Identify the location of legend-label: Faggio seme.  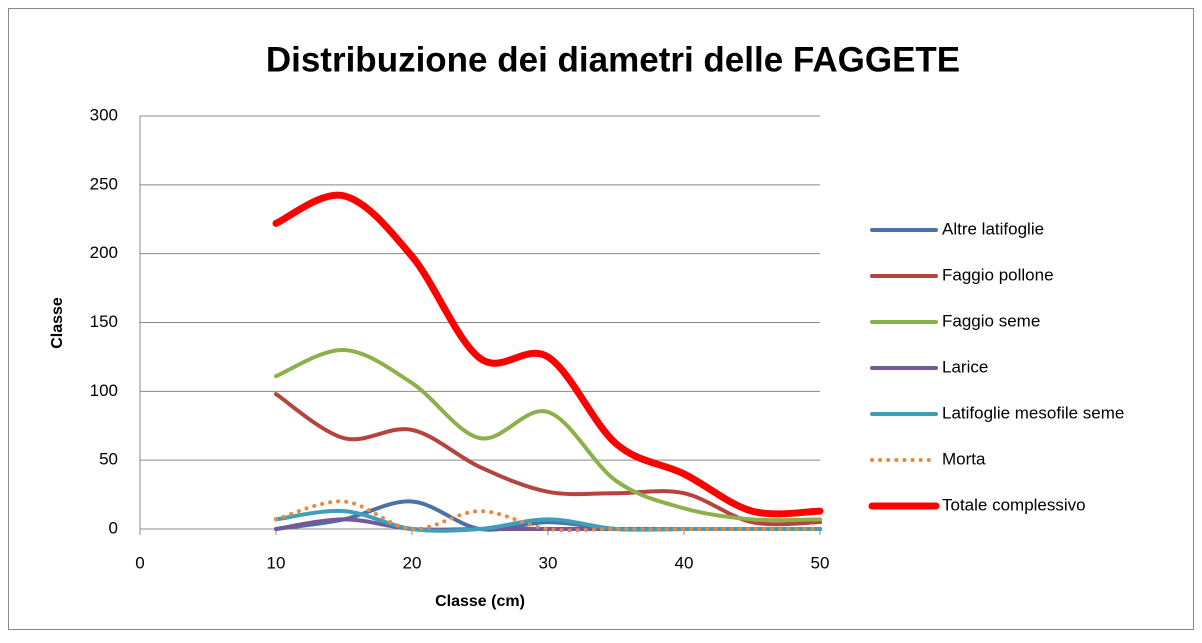
(991, 320).